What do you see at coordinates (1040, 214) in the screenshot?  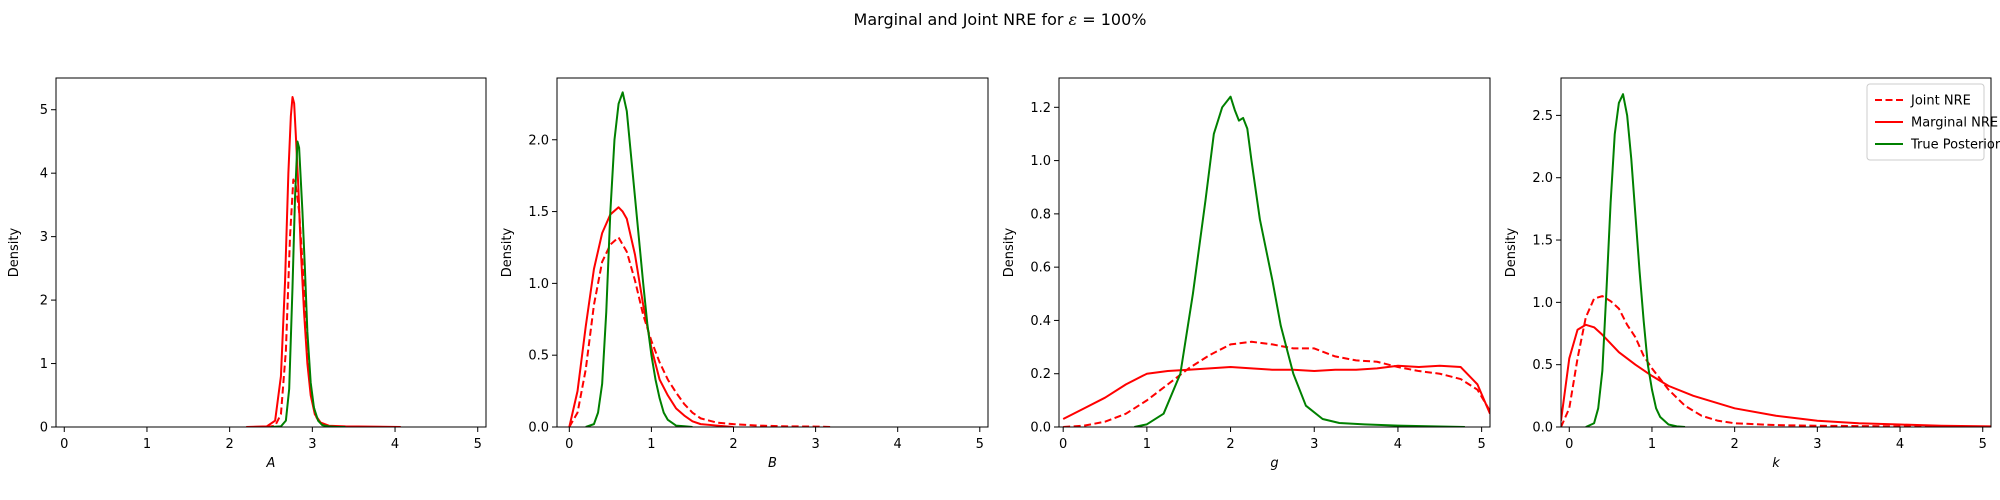 I see `y-tick-label: 0.8` at bounding box center [1040, 214].